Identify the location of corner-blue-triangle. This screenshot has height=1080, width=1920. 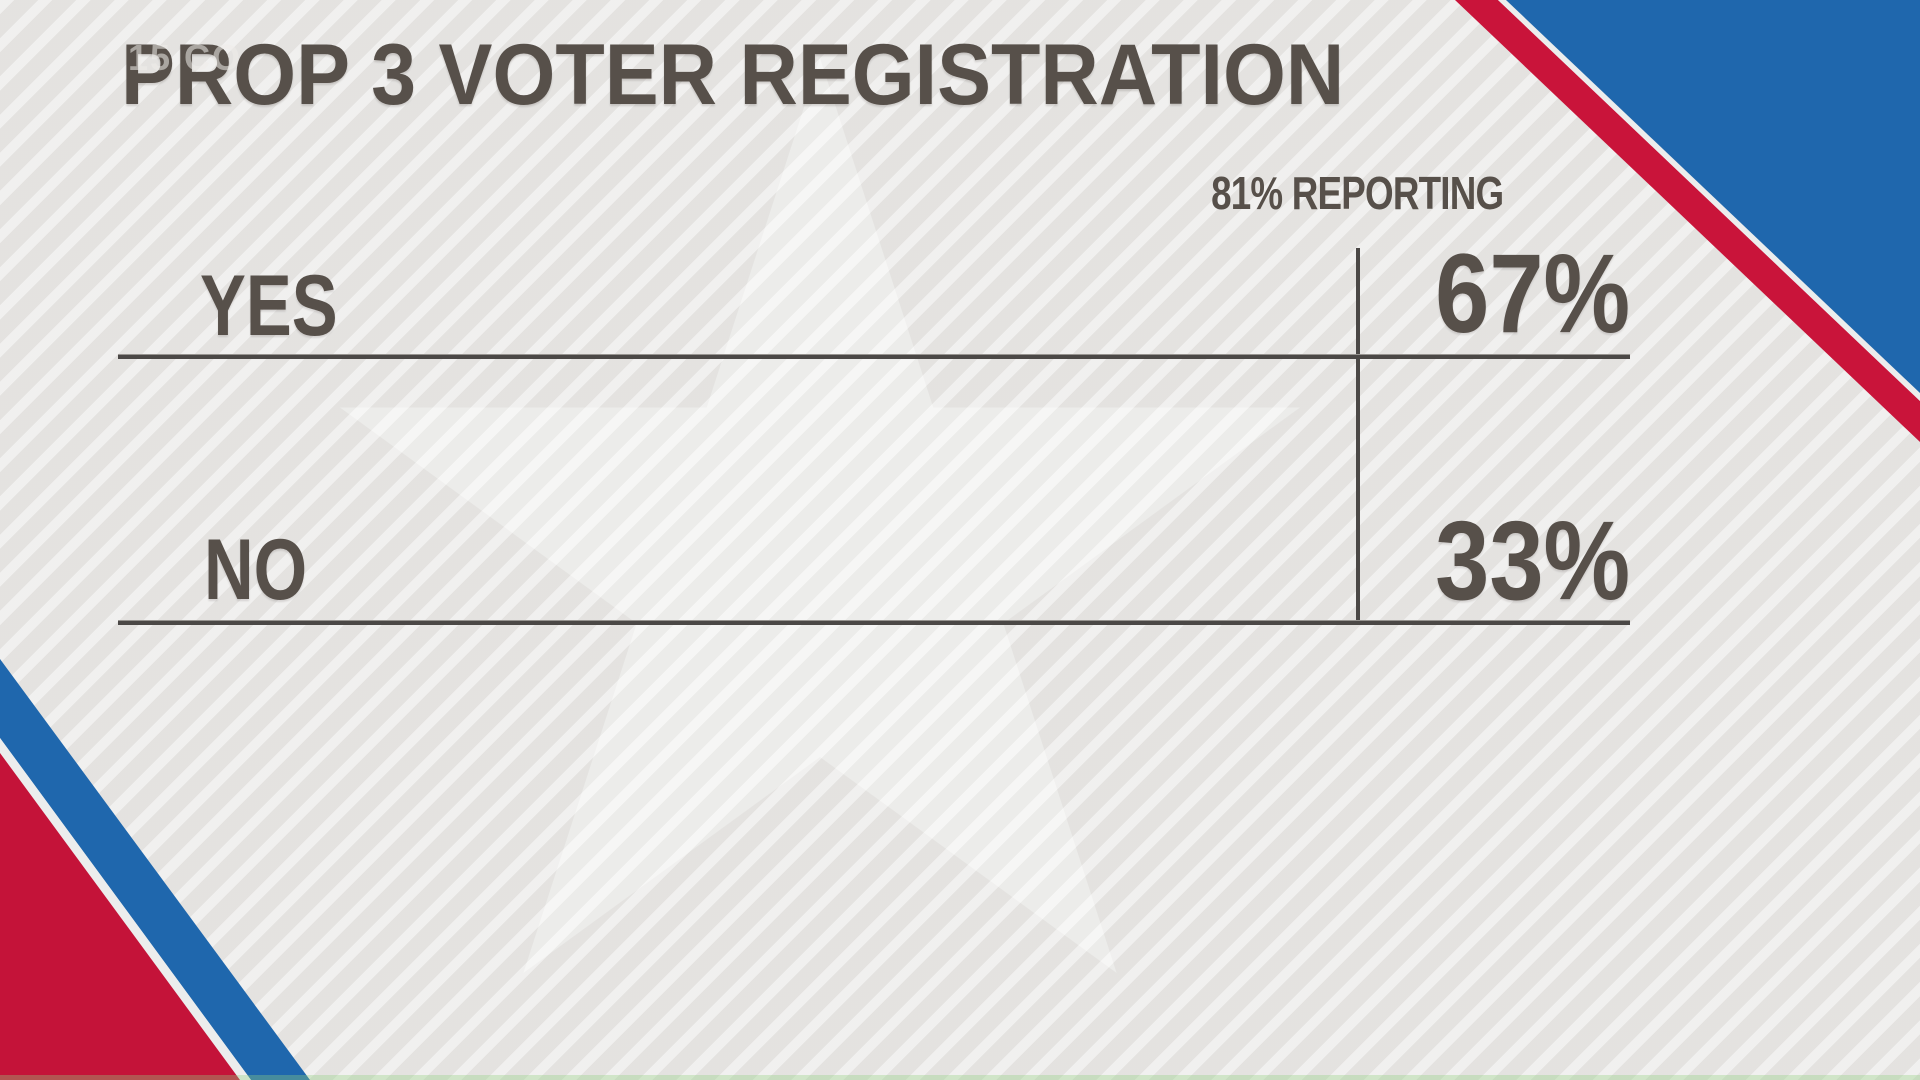
(1713, 196).